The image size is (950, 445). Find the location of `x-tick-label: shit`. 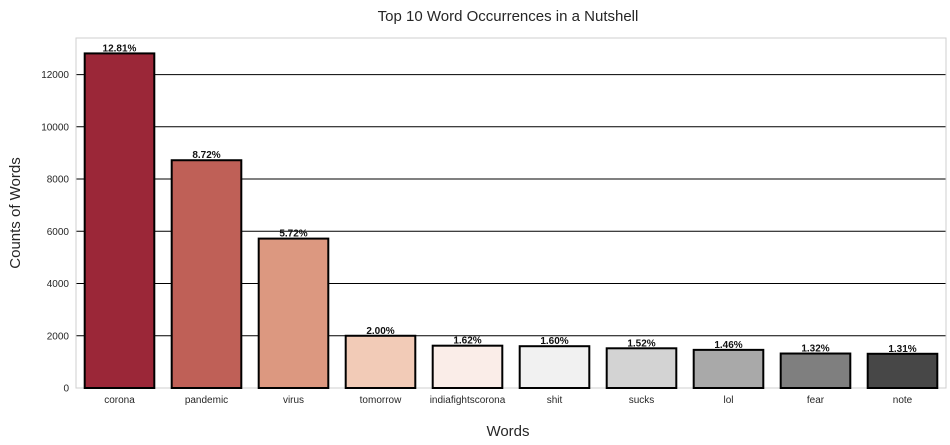

x-tick-label: shit is located at coordinates (555, 400).